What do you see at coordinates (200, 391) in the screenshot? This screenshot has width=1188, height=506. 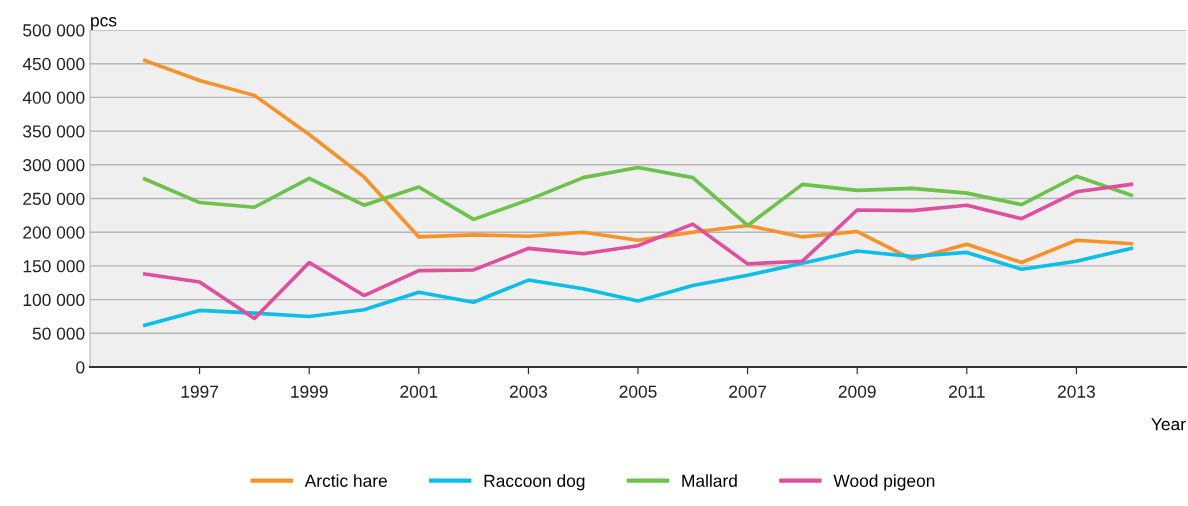 I see `x-tick-label: 1997` at bounding box center [200, 391].